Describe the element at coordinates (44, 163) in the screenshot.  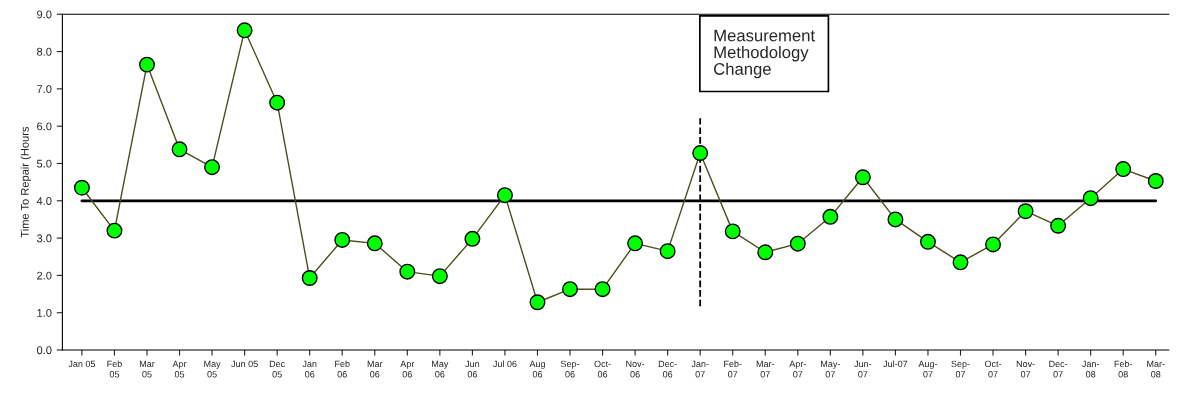
I see `y-tick-label: 5.0` at that location.